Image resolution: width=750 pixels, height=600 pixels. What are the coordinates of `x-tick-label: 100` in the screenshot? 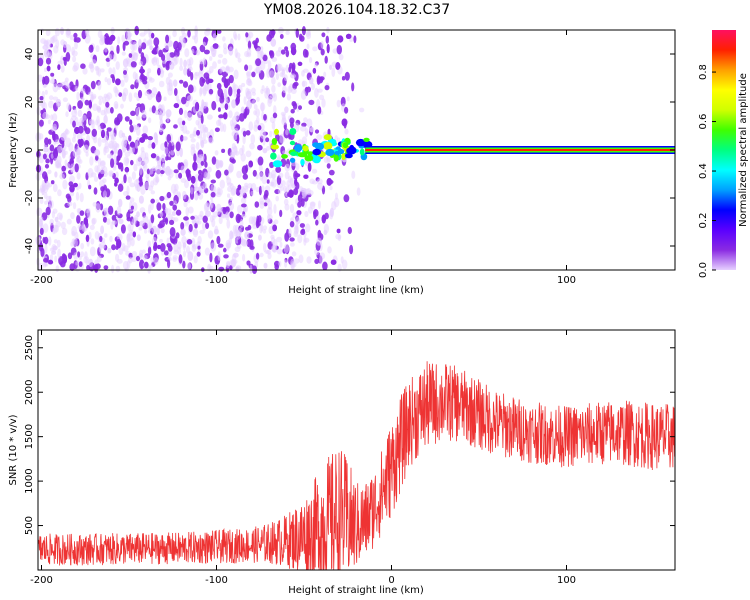 It's located at (566, 280).